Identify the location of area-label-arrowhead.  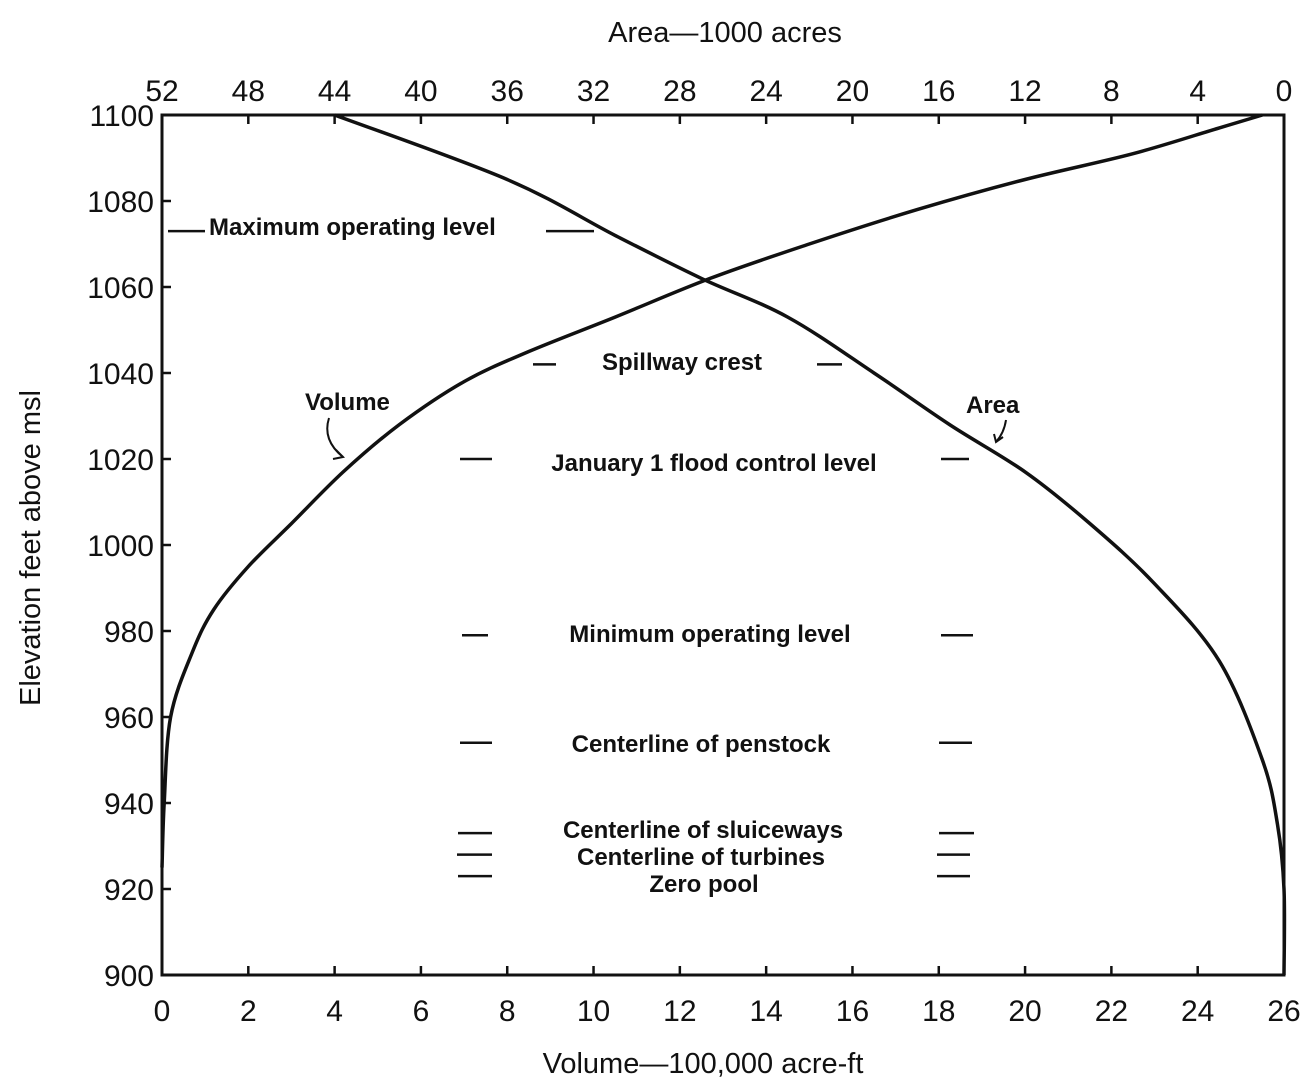
(998, 438).